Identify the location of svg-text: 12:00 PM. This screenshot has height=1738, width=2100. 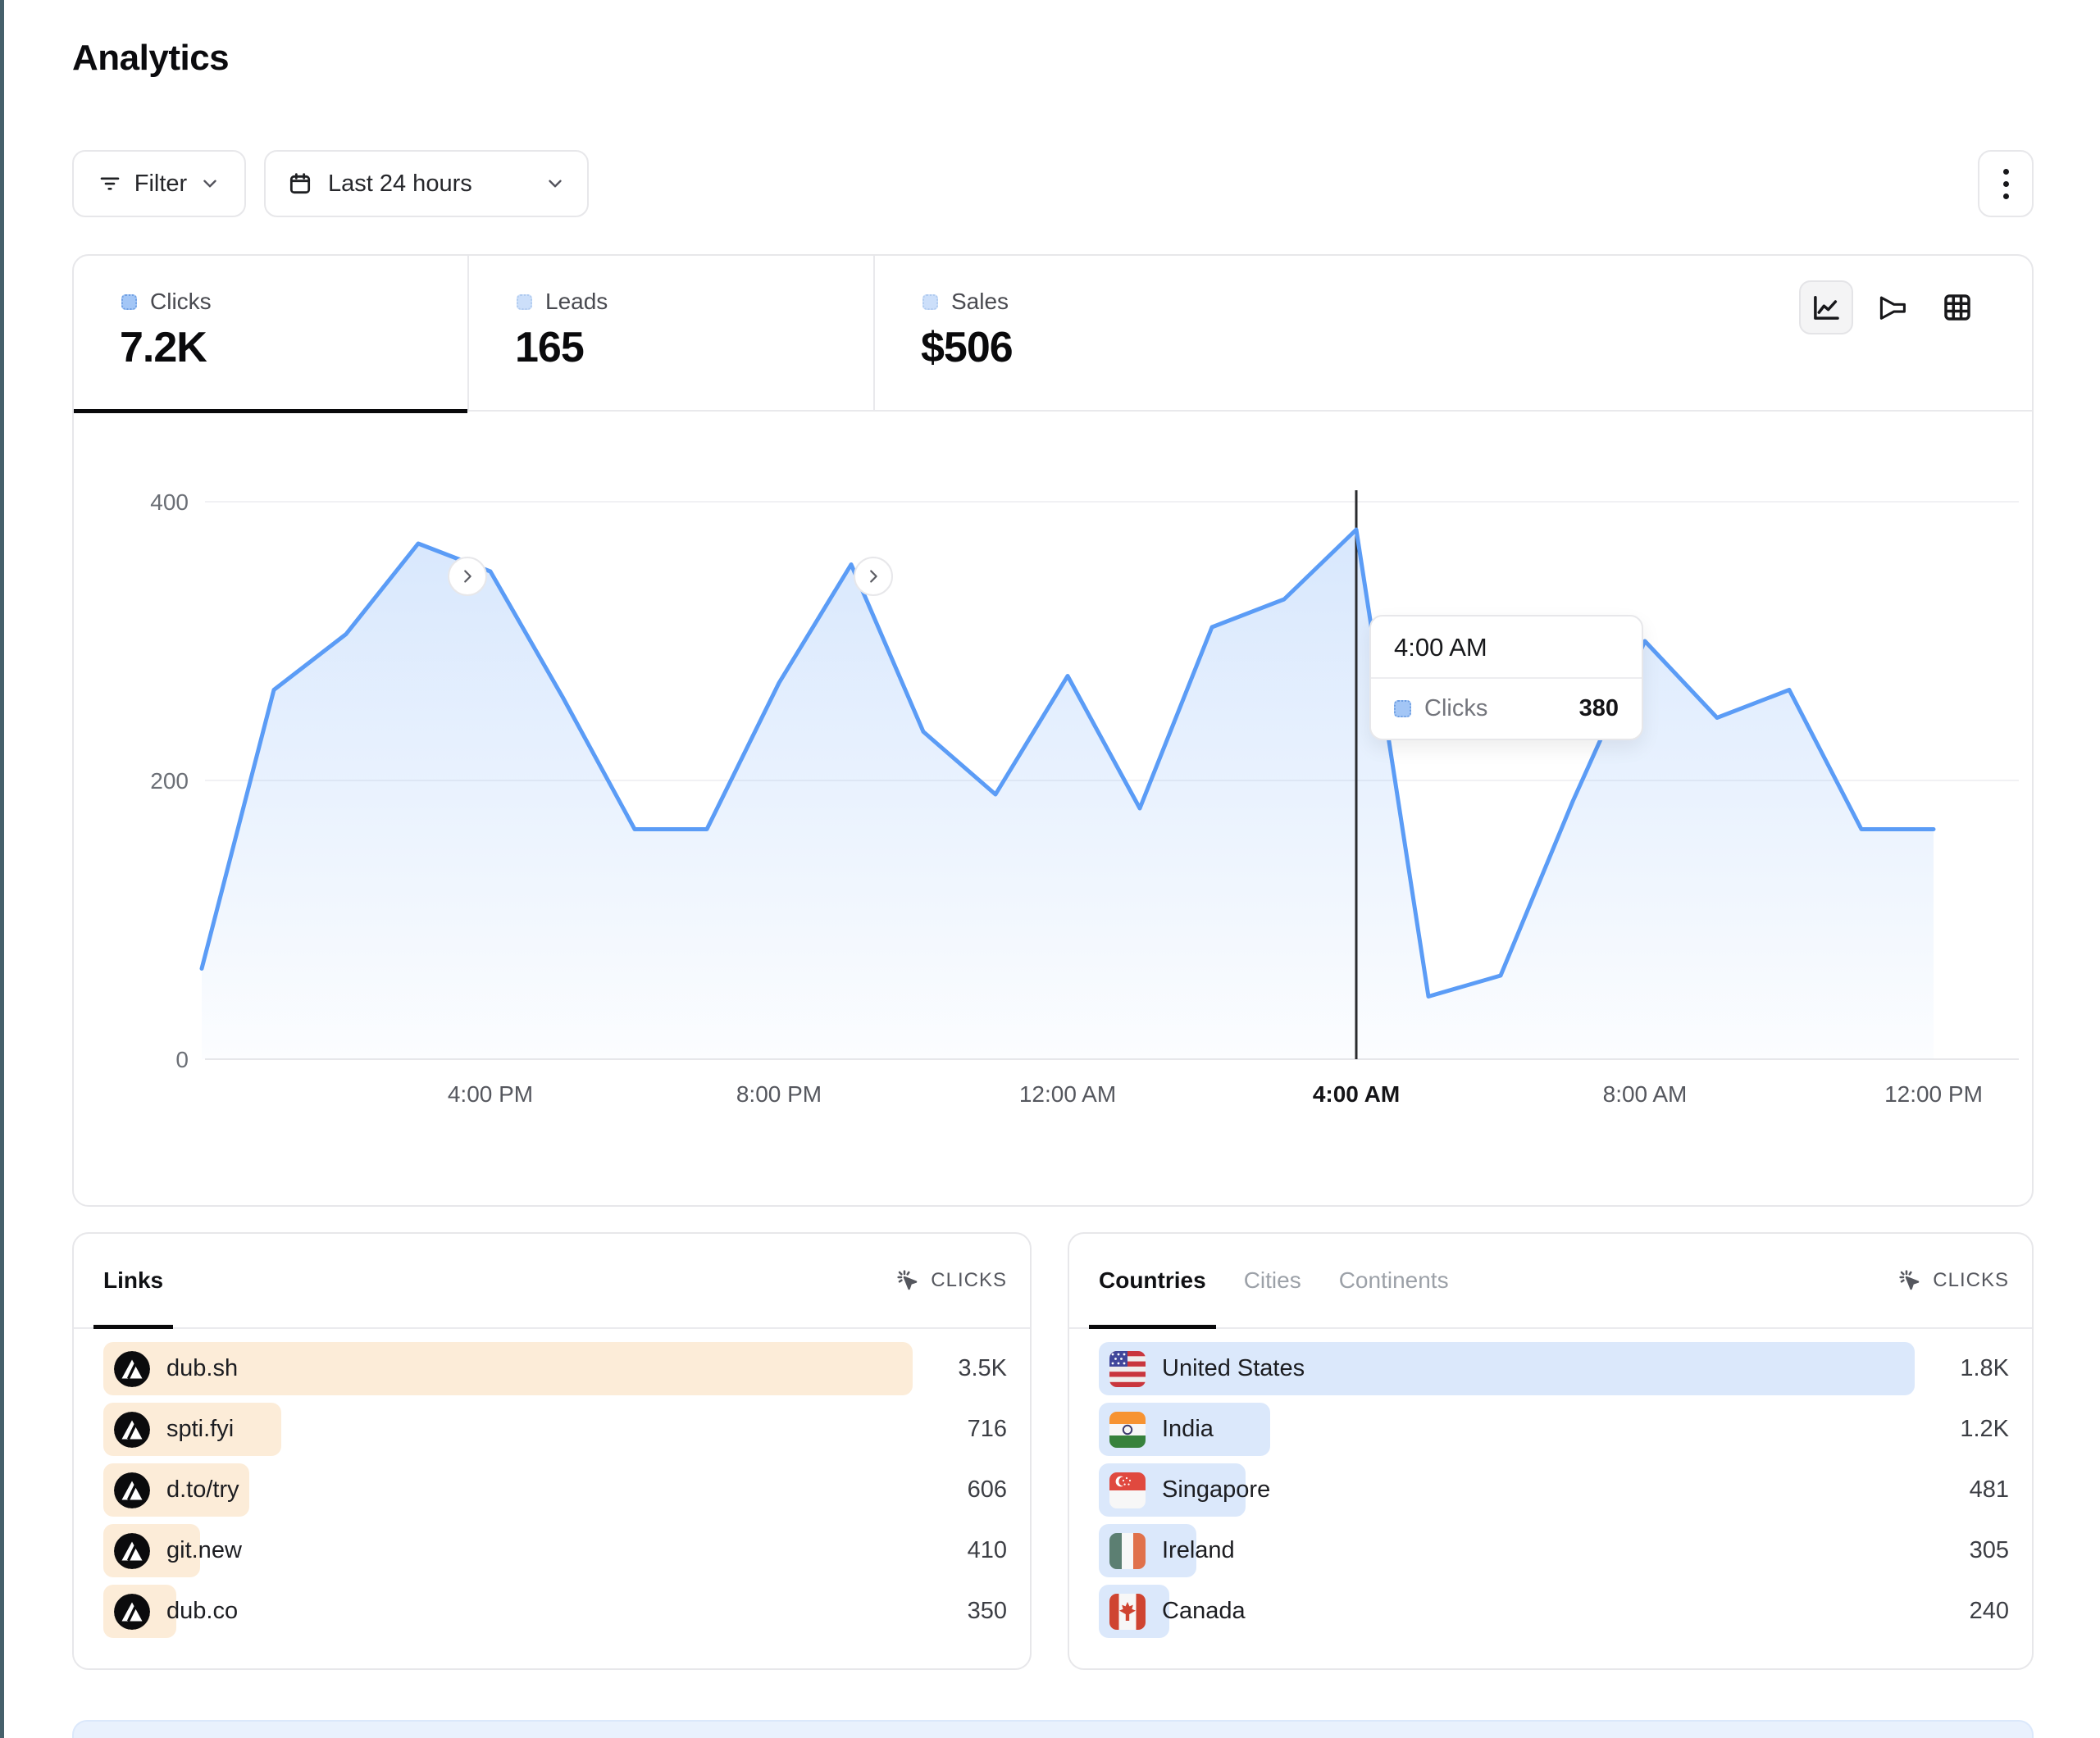
(1933, 1094).